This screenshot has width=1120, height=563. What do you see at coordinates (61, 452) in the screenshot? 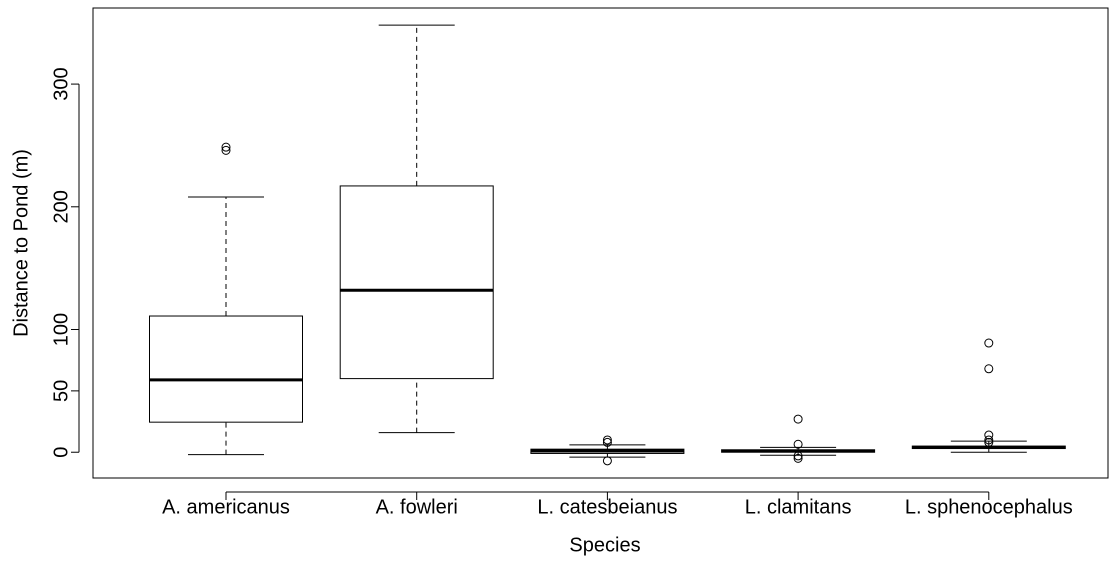
I see `y-tick-label: 0` at bounding box center [61, 452].